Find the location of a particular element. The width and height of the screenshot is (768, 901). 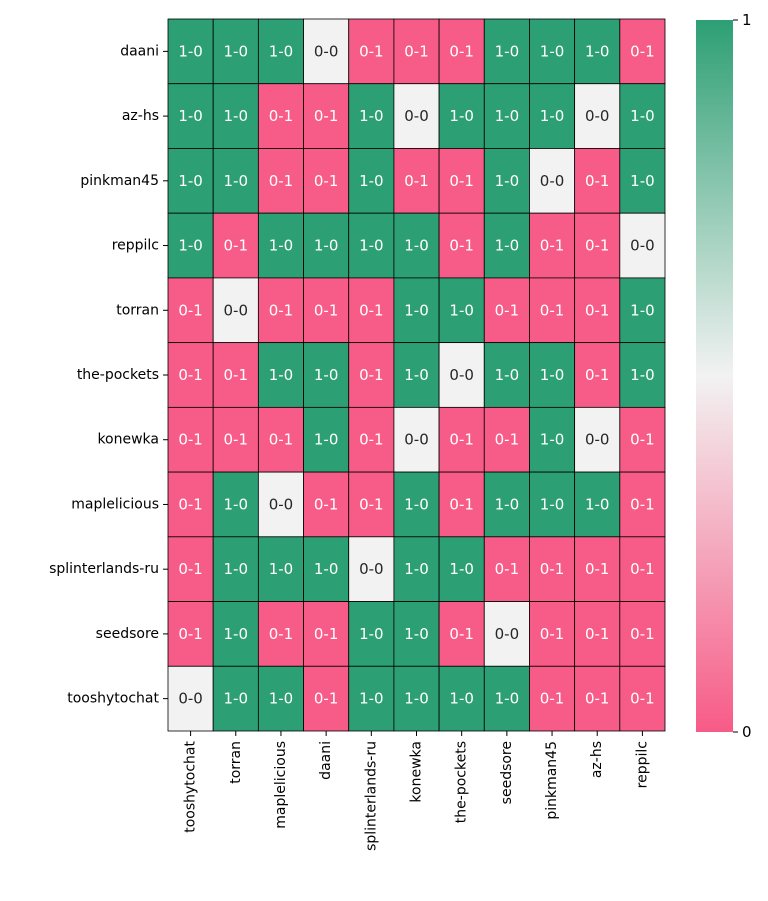

row-label: konewka is located at coordinates (128, 440).